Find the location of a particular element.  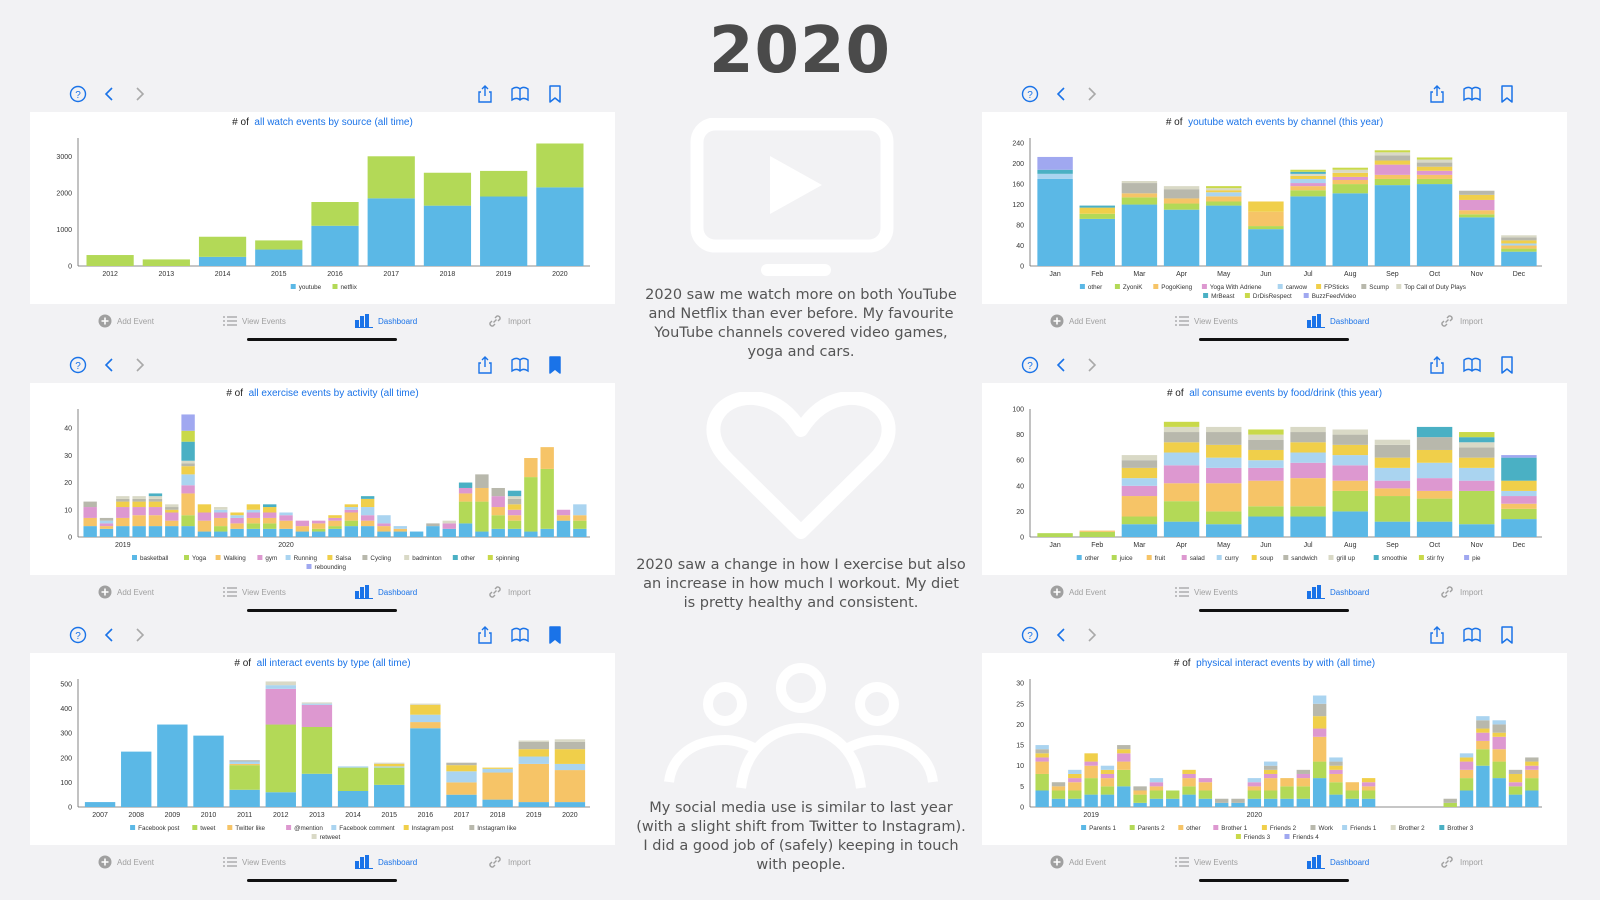

tab-add-event: Add Event is located at coordinates (126, 321).